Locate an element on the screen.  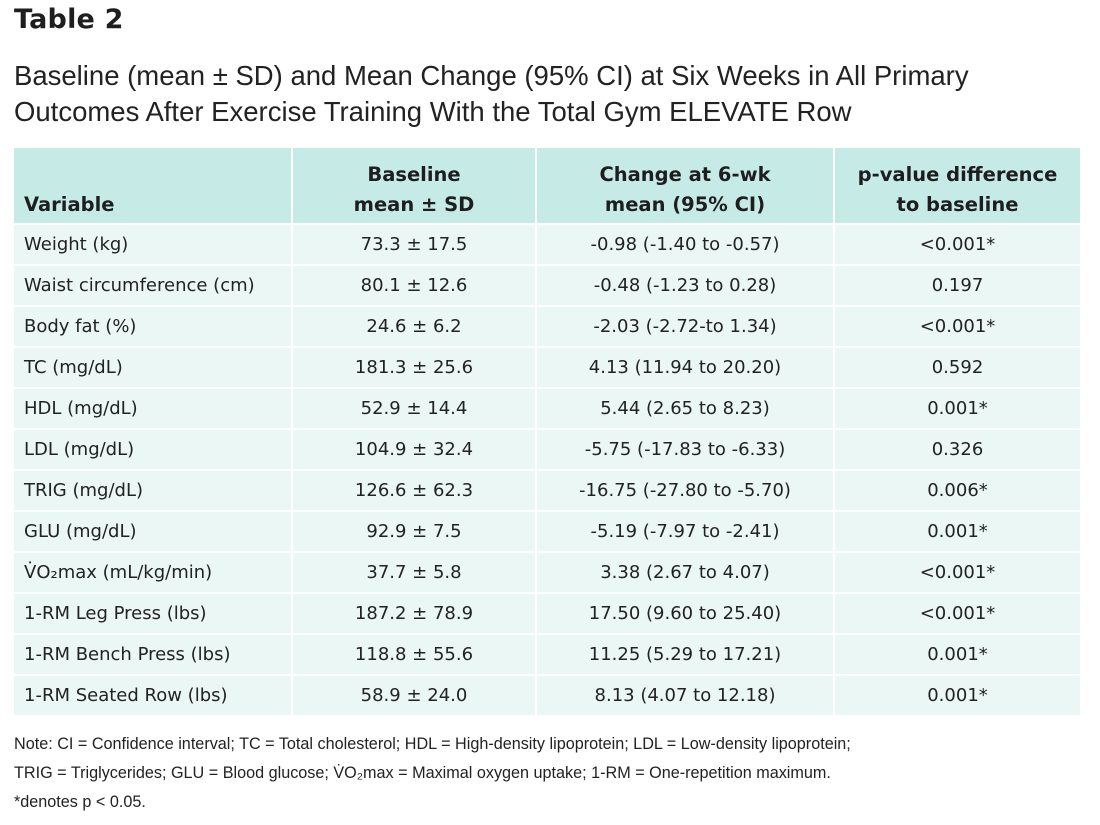
cell-baseline: 80.1 ± 12.6 is located at coordinates (414, 286).